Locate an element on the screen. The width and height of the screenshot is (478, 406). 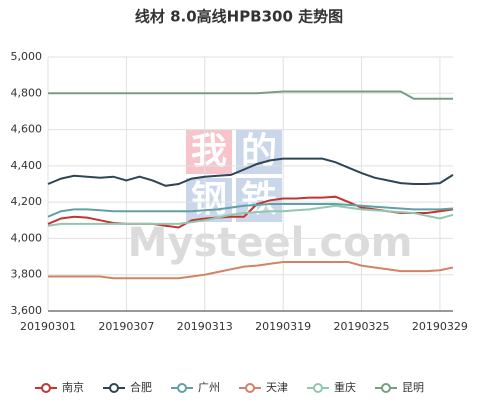
x-tick-label: 20190319 is located at coordinates (283, 326).